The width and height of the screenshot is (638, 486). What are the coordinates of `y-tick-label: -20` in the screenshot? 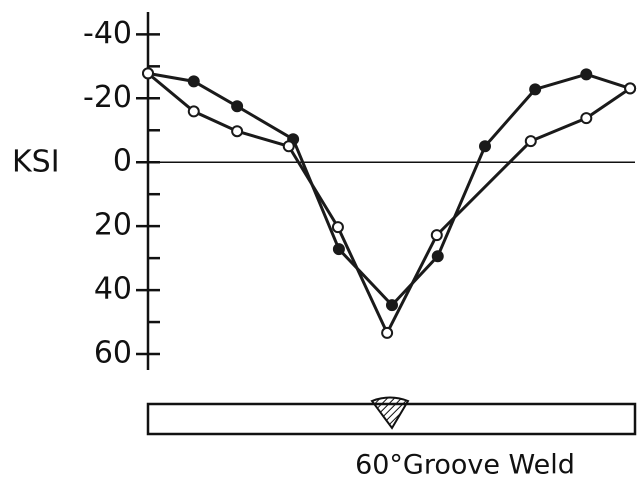 It's located at (107, 97).